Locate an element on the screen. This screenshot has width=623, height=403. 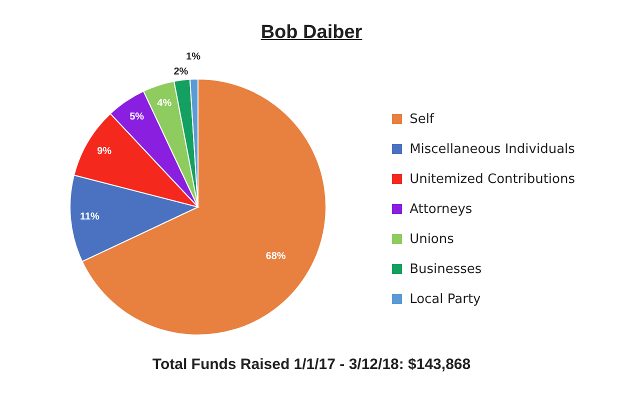
chart-title: Bob Daiber is located at coordinates (312, 32).